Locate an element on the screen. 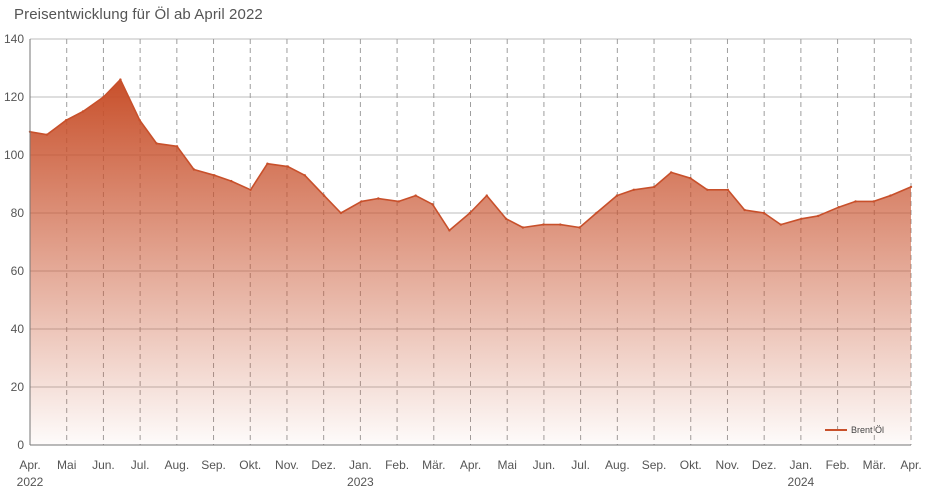 The width and height of the screenshot is (930, 490). legend: Brent Öl is located at coordinates (854, 430).